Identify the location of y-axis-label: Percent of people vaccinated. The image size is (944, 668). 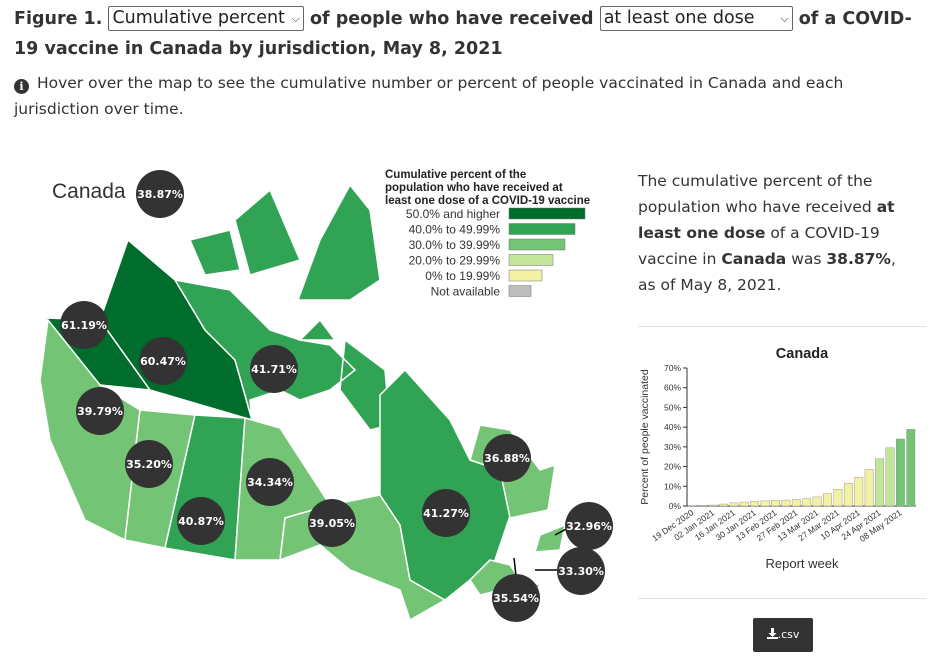
(645, 437).